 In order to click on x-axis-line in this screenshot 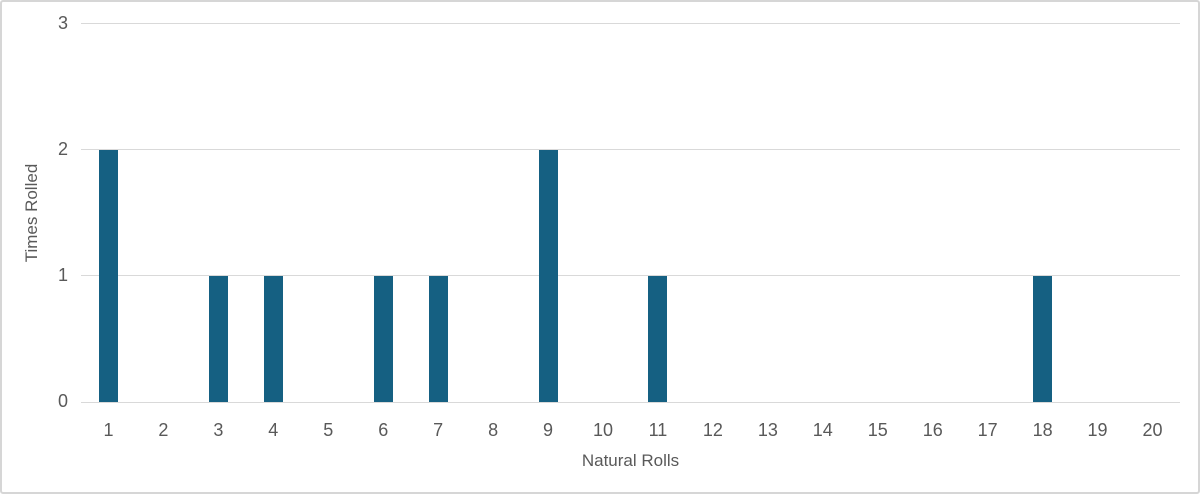, I will do `click(630, 402)`.